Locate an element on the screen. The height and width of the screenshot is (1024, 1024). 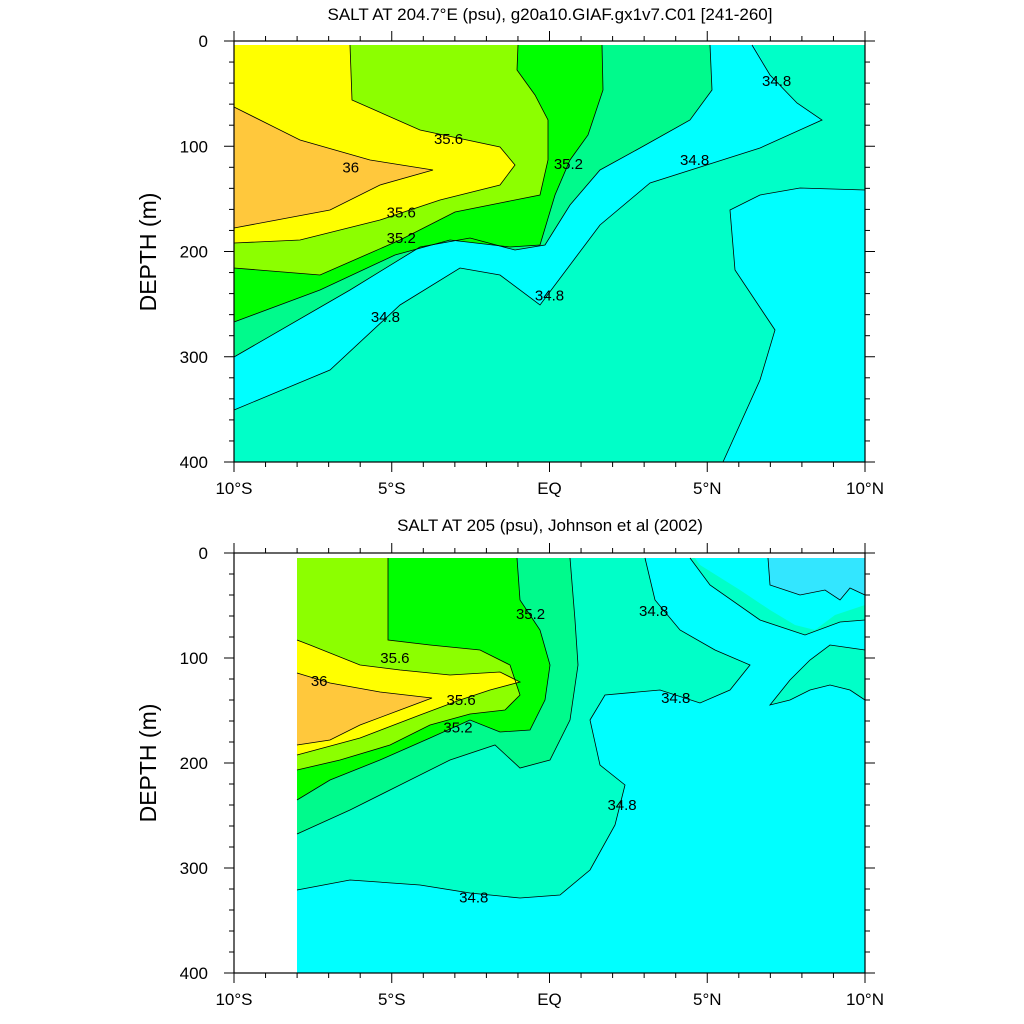
bottom-line-lowest is located at coordinates (816, 579).